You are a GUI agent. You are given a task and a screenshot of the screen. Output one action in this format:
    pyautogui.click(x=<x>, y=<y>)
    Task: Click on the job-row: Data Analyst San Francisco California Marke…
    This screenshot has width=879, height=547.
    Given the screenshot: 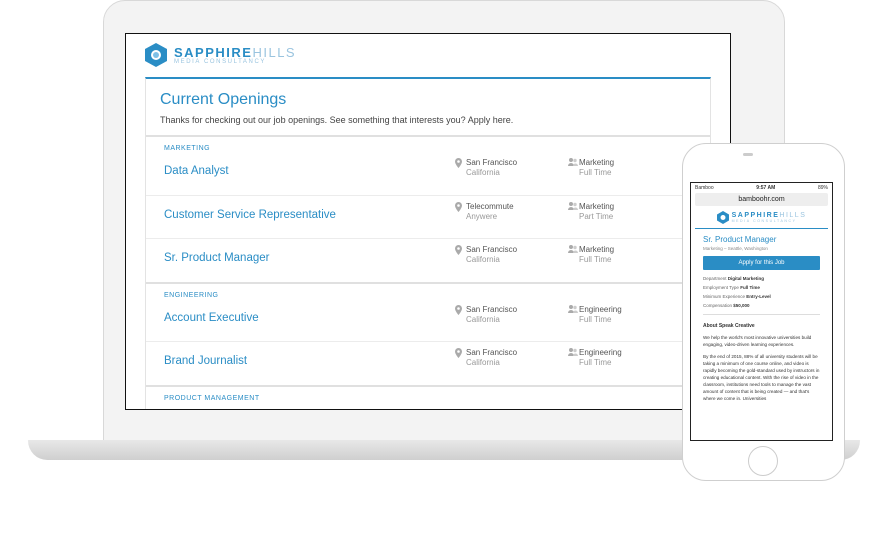 What is the action you would take?
    pyautogui.click(x=428, y=174)
    